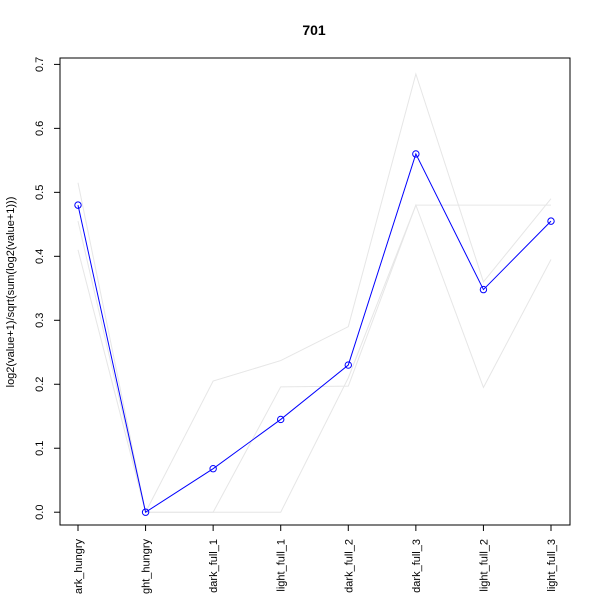 This screenshot has width=600, height=600. I want to click on y-tick-label: 0.0, so click(40, 512).